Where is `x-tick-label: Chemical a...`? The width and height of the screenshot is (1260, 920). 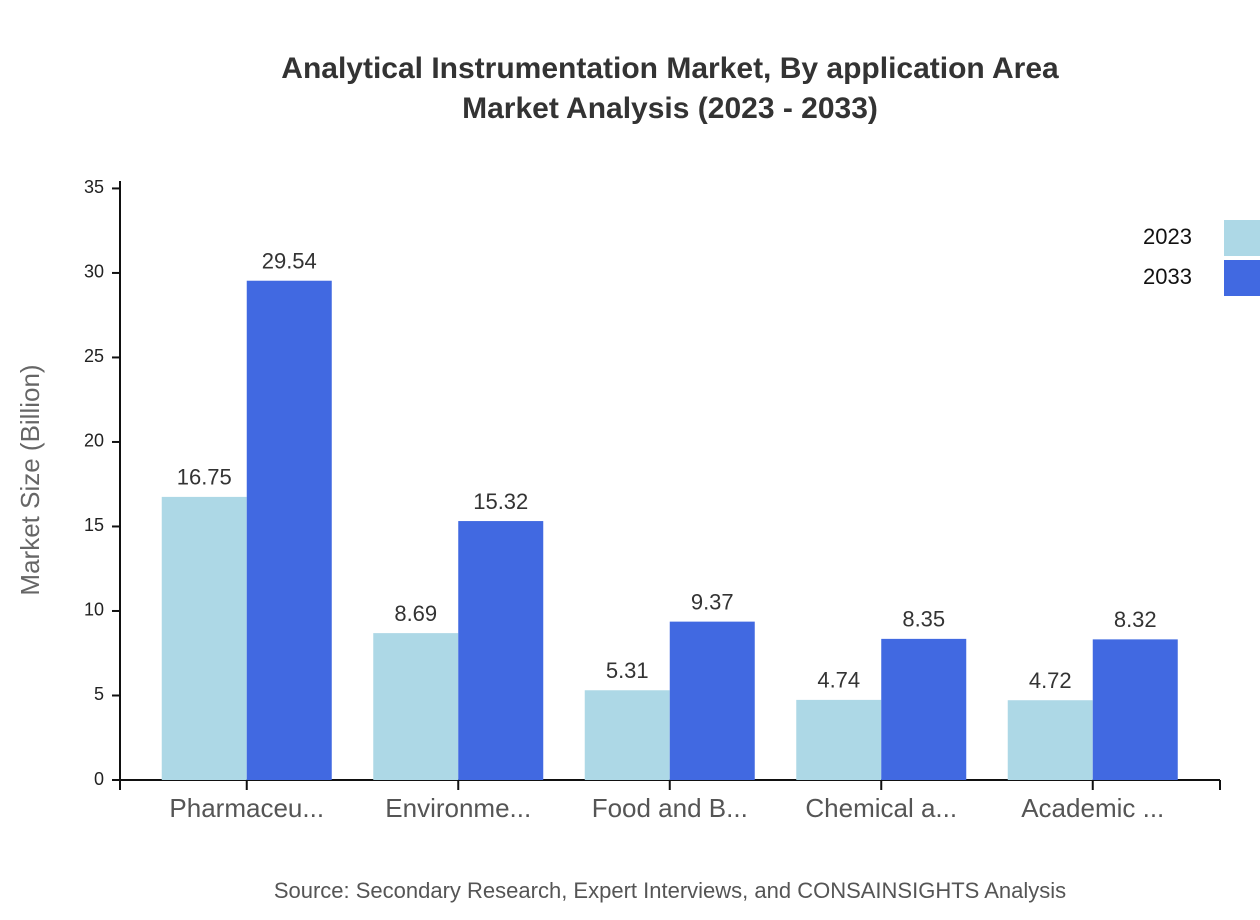
x-tick-label: Chemical a... is located at coordinates (881, 808).